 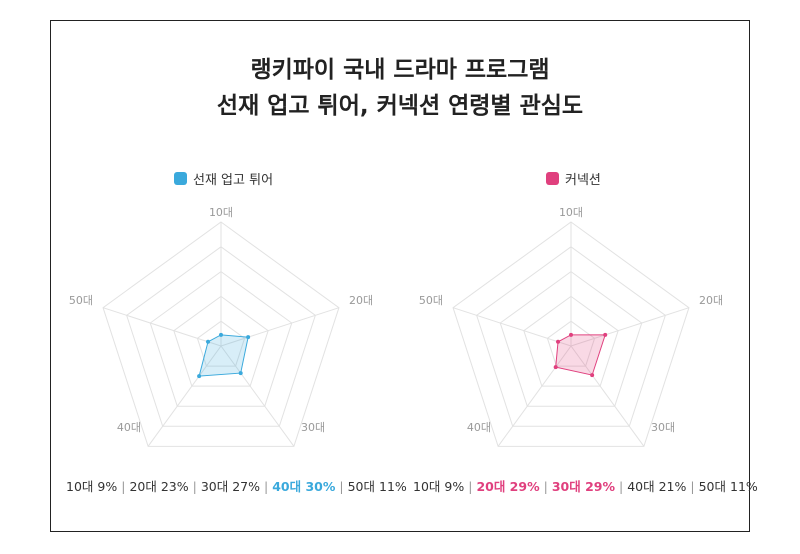 What do you see at coordinates (583, 486) in the screenshot?
I see `summary-item: 30대 29%` at bounding box center [583, 486].